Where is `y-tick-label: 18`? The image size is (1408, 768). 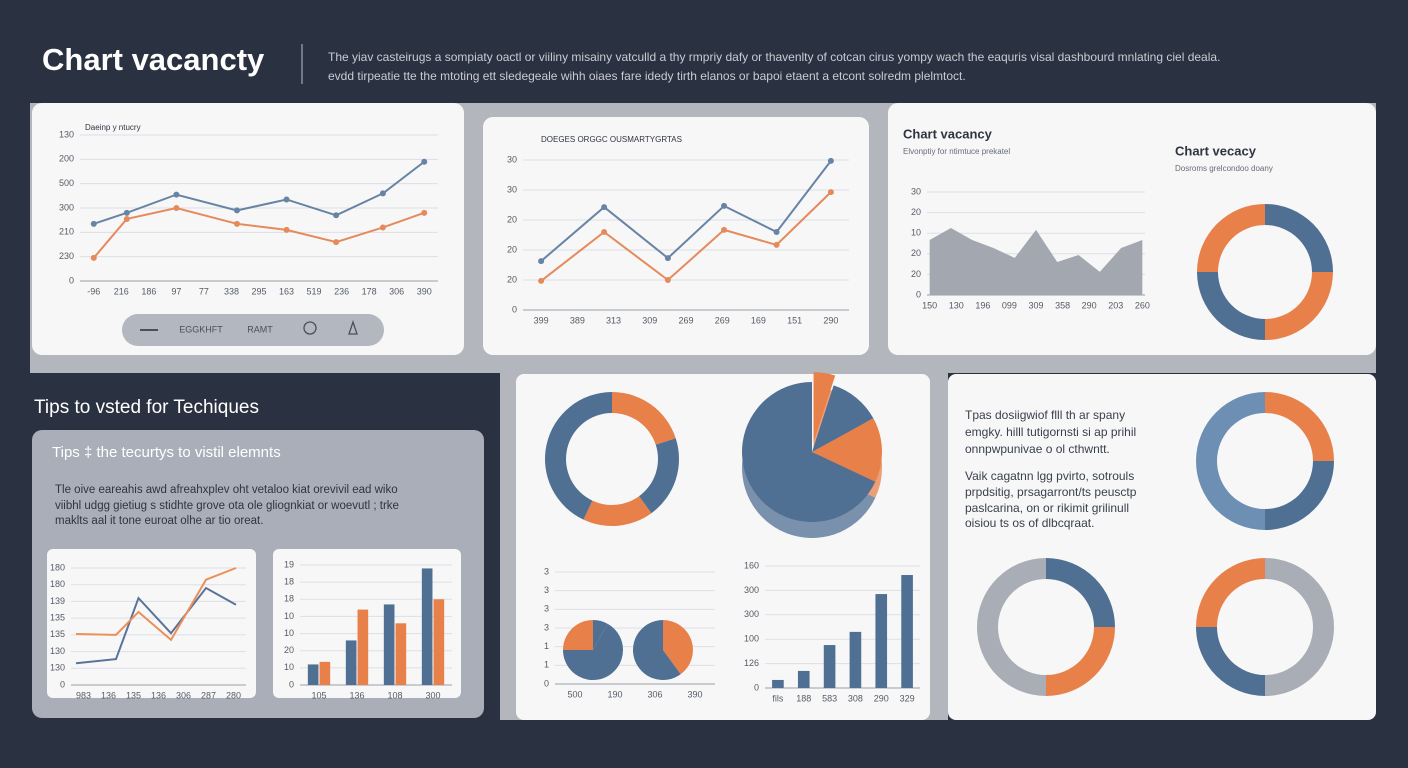 y-tick-label: 18 is located at coordinates (289, 582).